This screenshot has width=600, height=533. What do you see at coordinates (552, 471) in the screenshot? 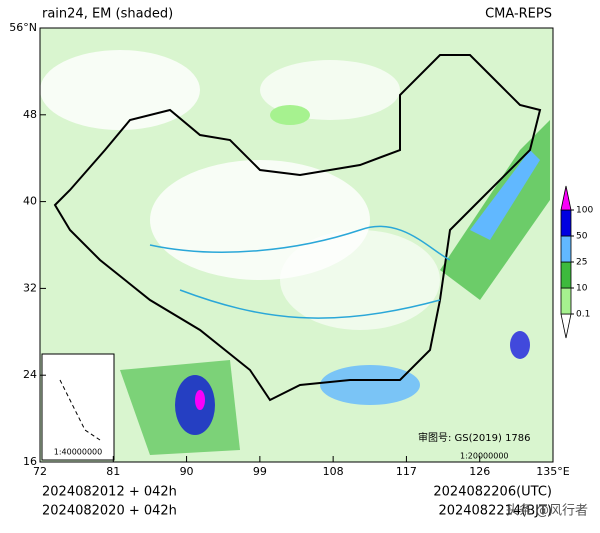
I see `lon-tick-label: 135°E` at bounding box center [552, 471].